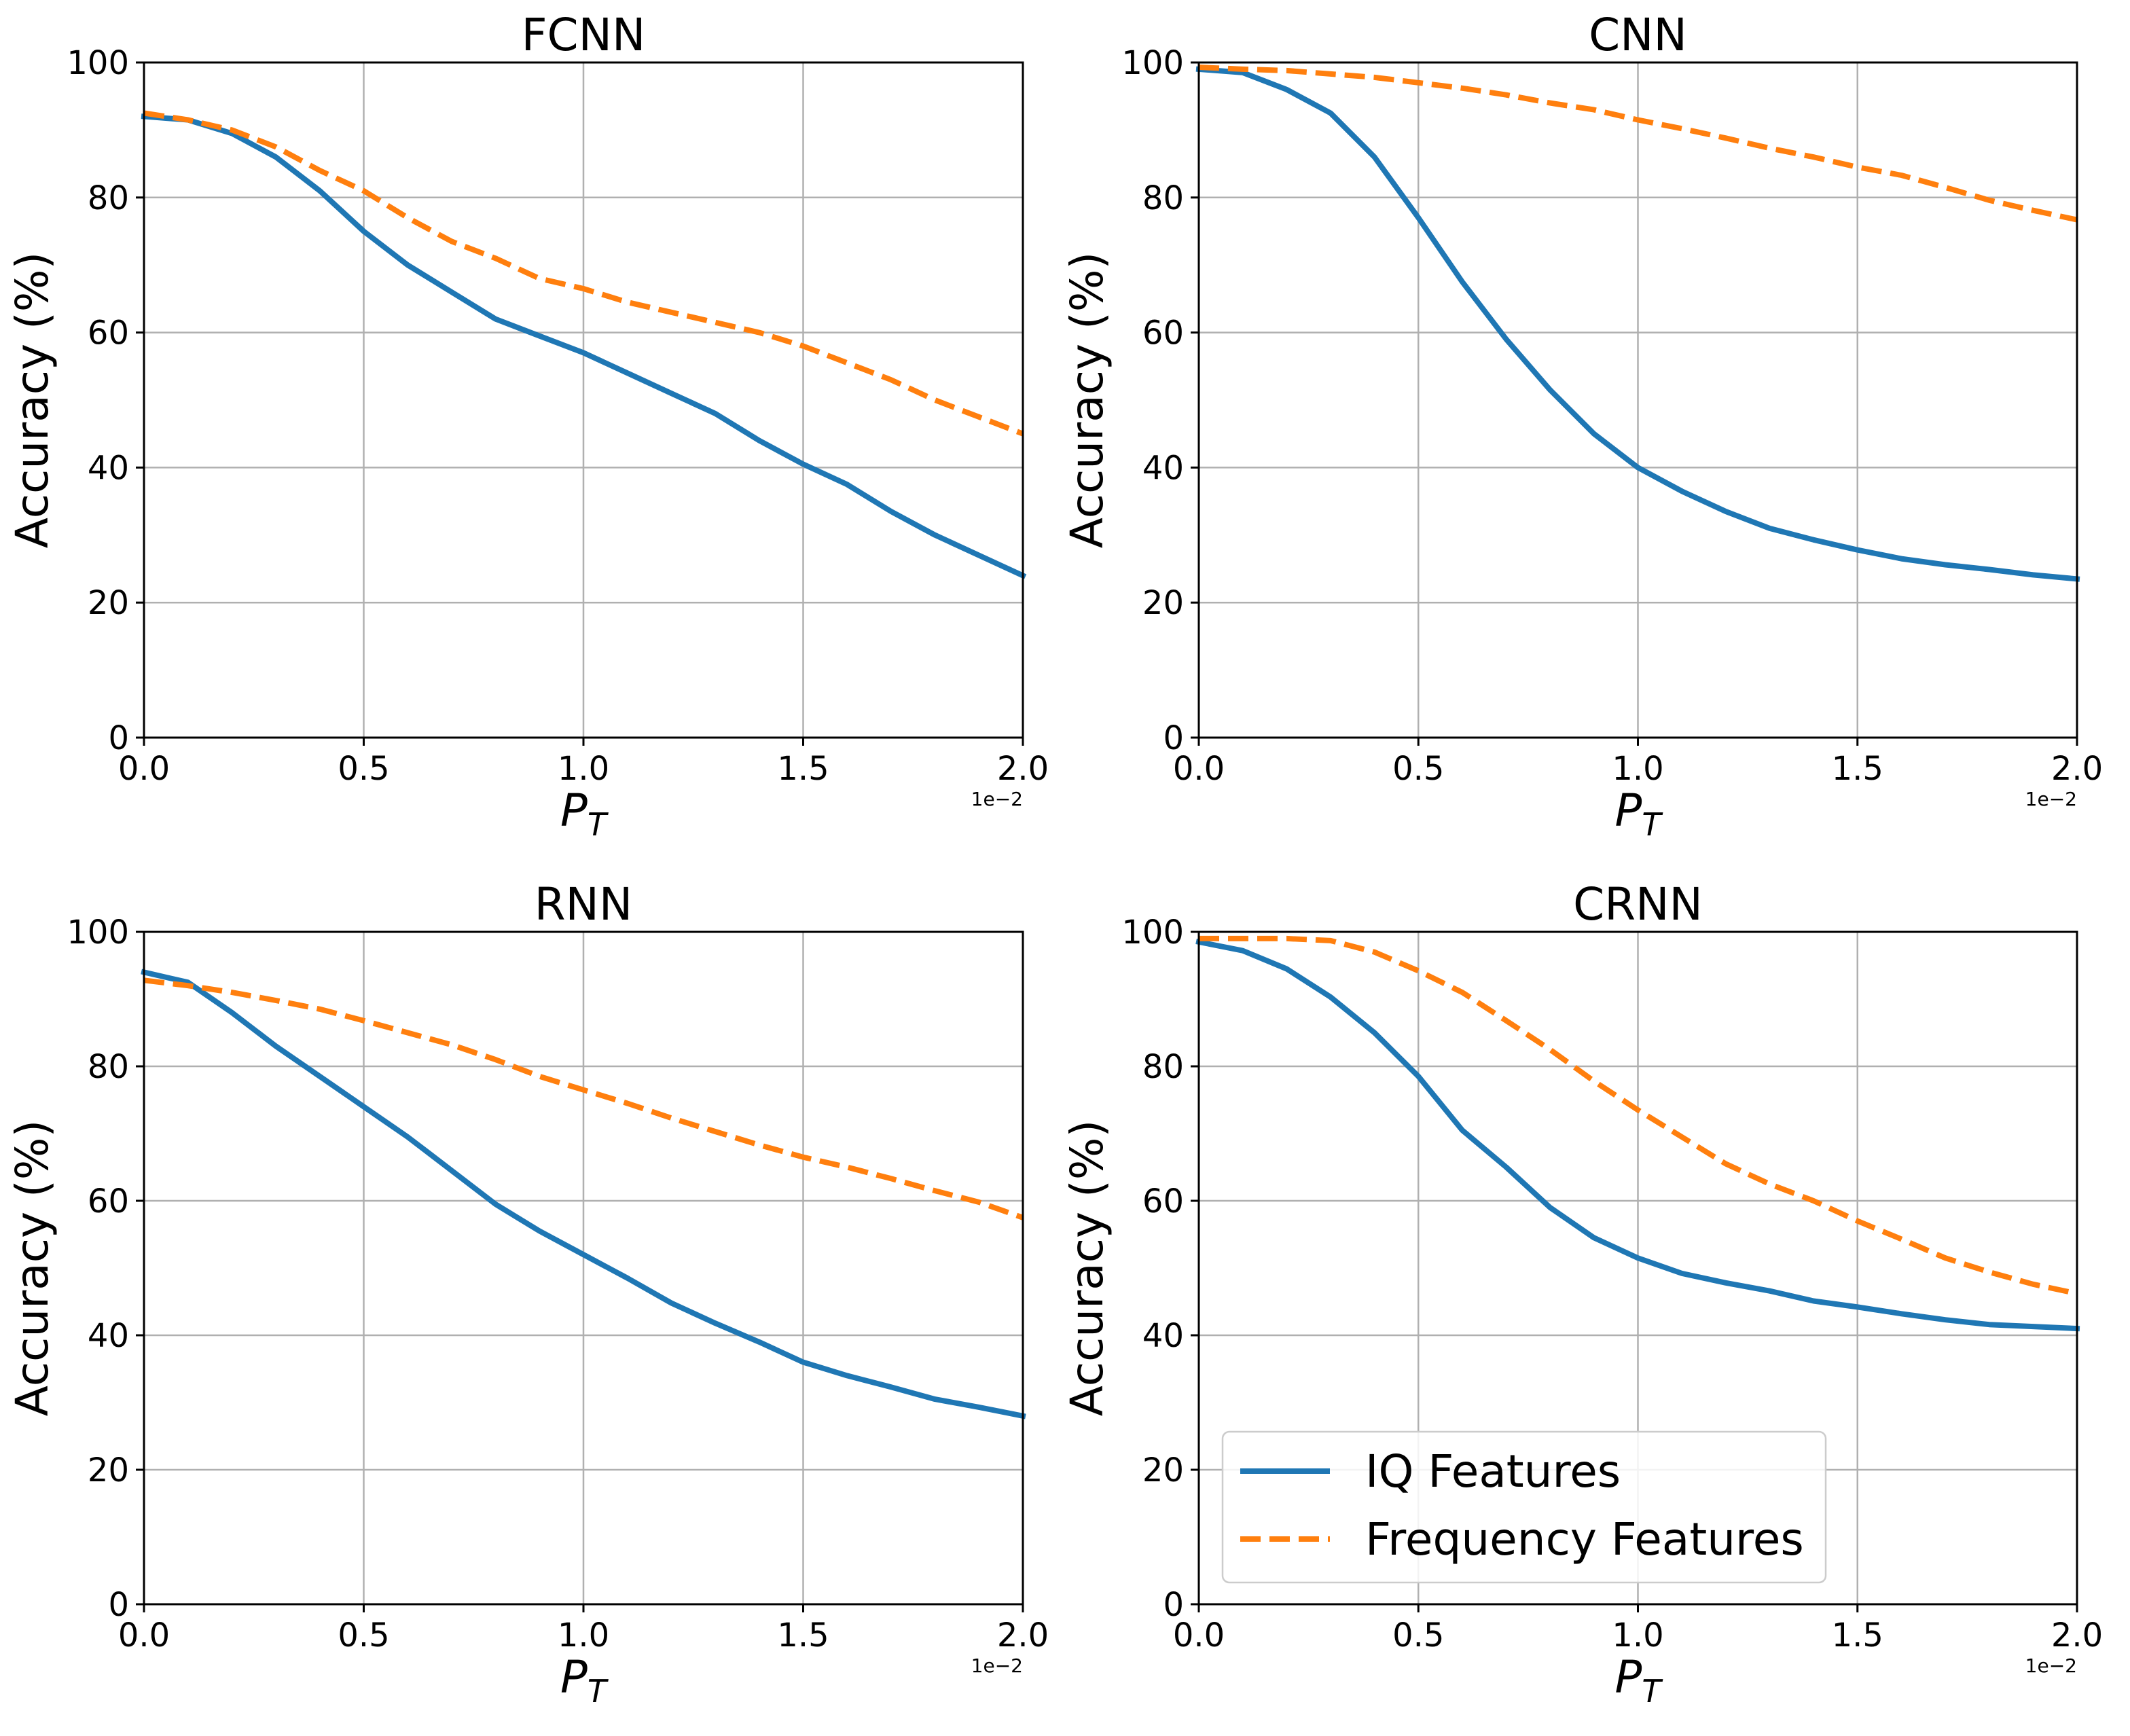 The width and height of the screenshot is (2130, 1736). I want to click on subplot-title: FCNN, so click(584, 35).